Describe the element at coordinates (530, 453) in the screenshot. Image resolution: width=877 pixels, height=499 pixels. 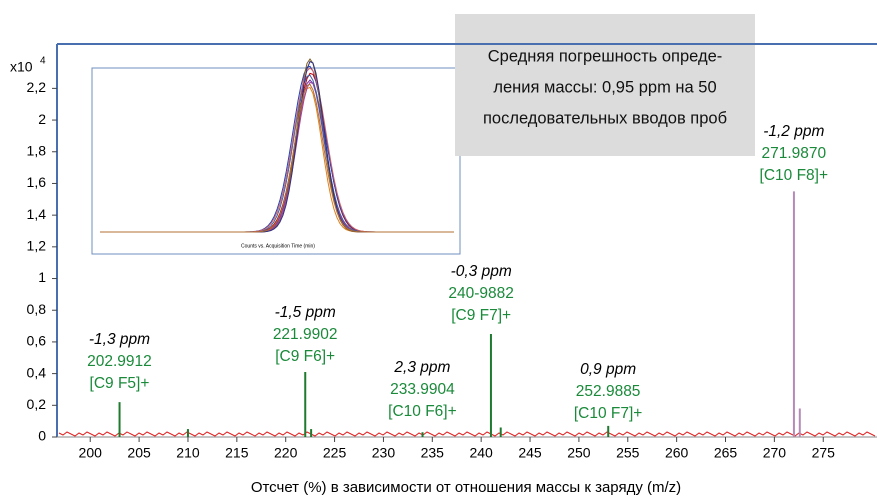
I see `x-tick-label: 245` at that location.